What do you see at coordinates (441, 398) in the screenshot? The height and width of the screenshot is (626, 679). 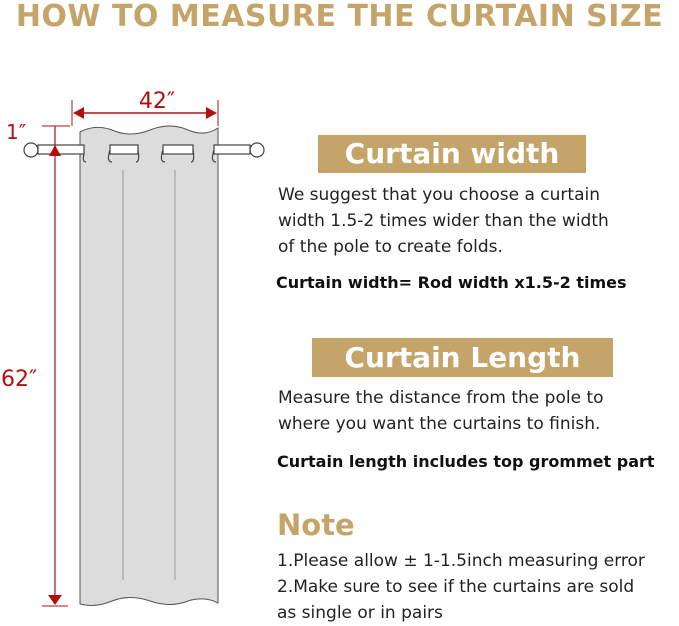 I see `text-line: Measure the distance from the pole to` at bounding box center [441, 398].